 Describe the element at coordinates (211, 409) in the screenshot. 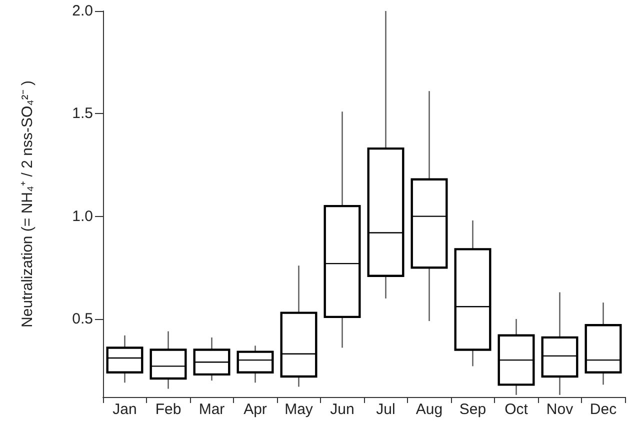

I see `x-tick-label: Mar` at that location.